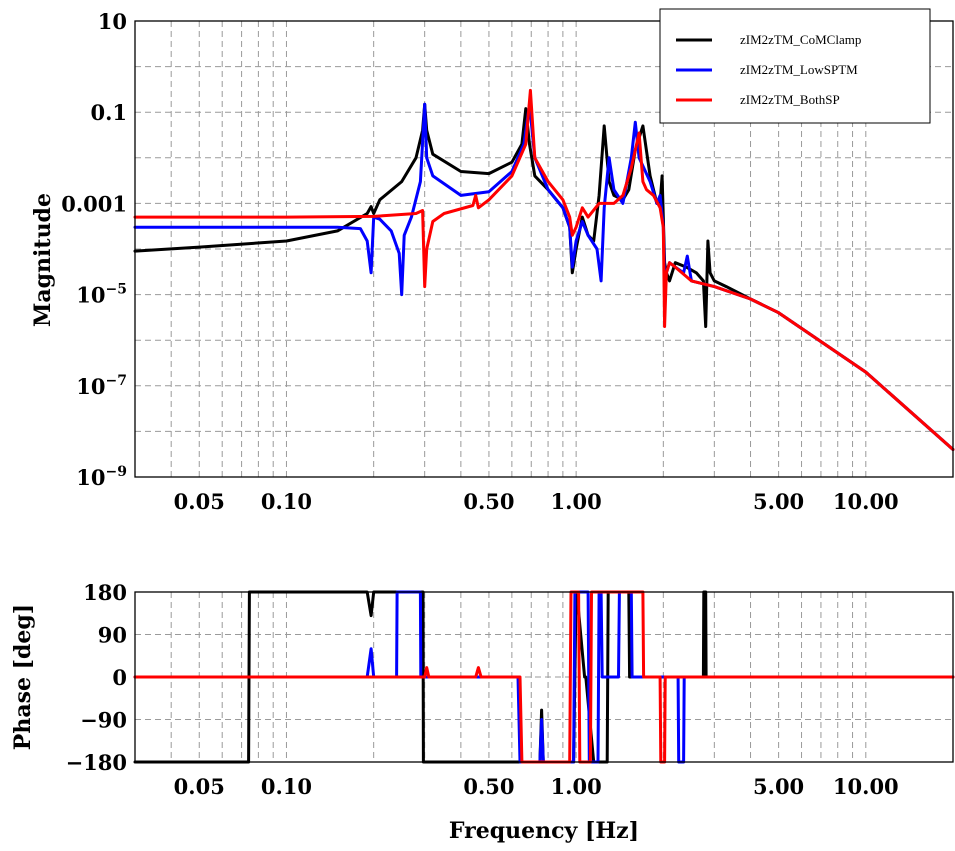  I want to click on phase-y-tick-label: −180, so click(96, 762).